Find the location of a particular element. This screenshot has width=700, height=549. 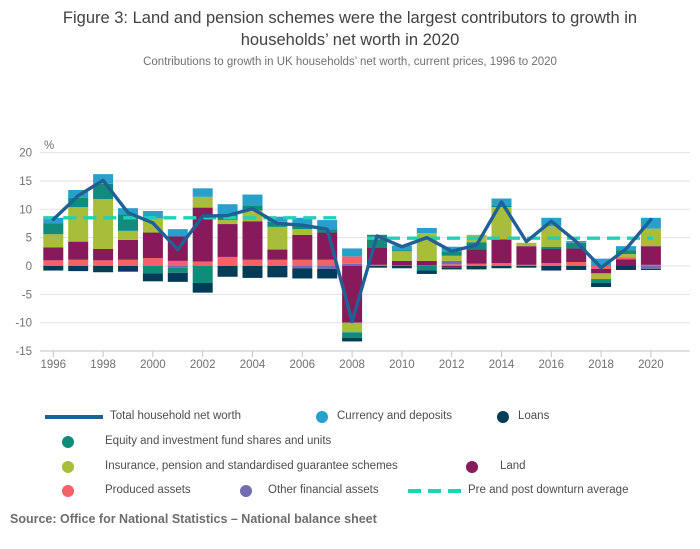

legend-item-loans: Loans is located at coordinates (350, 417).